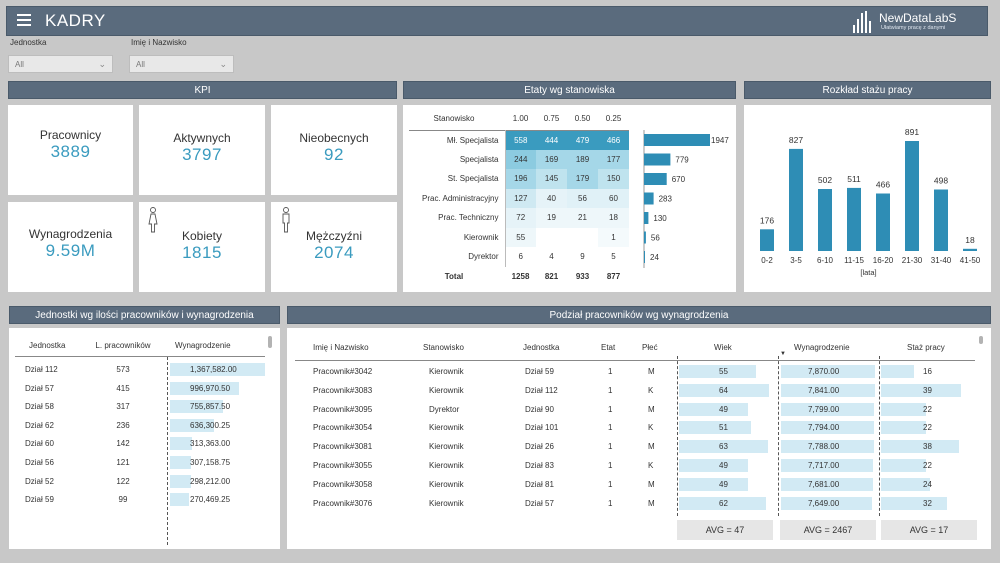 This screenshot has width=1000, height=563. What do you see at coordinates (24, 21) in the screenshot?
I see `hamburger-menu-icon` at bounding box center [24, 21].